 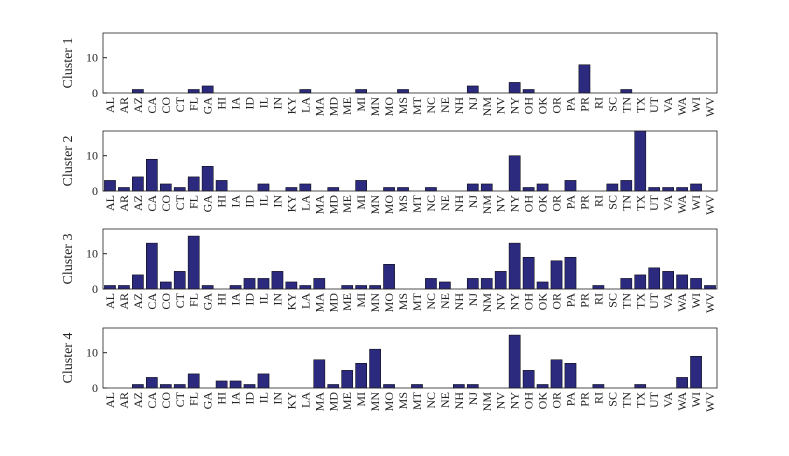 I want to click on x-tick-label: AR, so click(x=124, y=400).